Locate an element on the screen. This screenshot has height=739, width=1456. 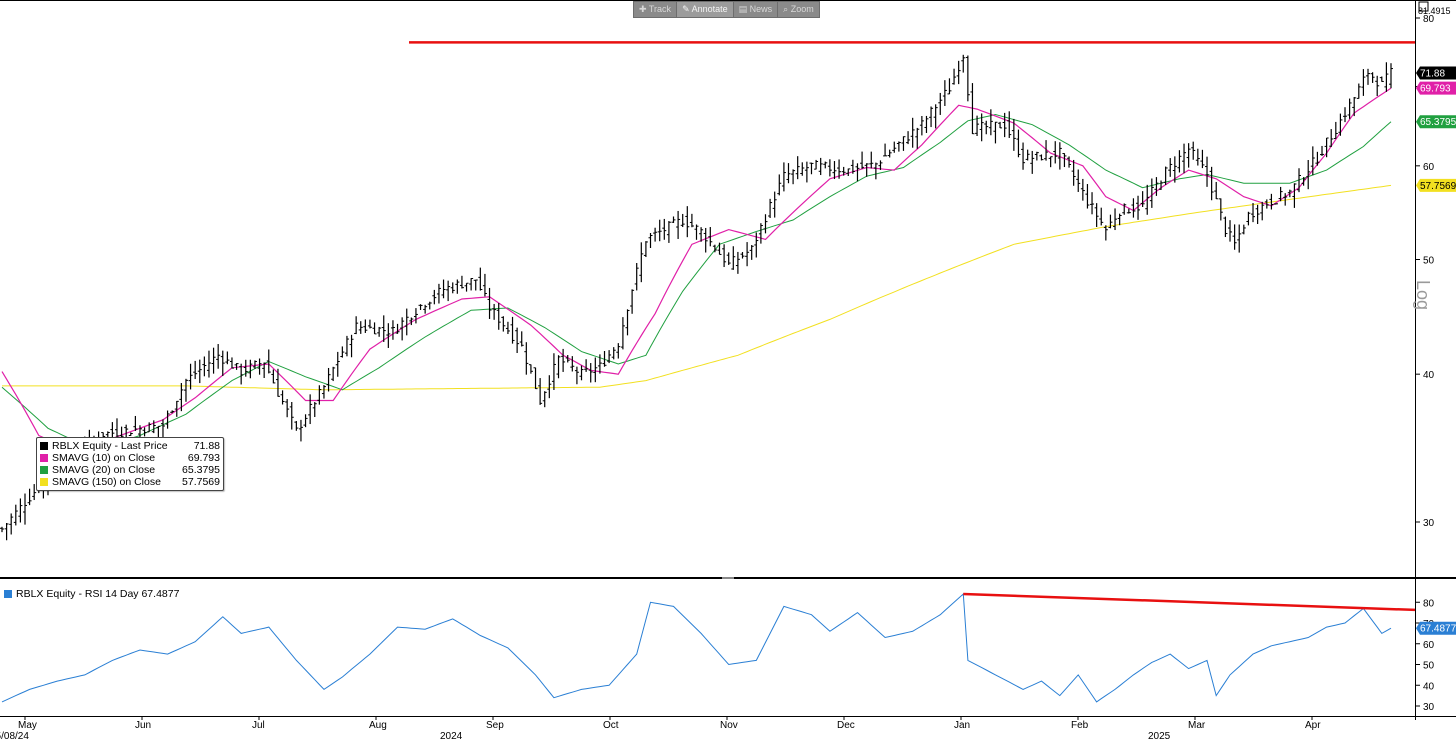
month-label: Aug is located at coordinates (378, 725).